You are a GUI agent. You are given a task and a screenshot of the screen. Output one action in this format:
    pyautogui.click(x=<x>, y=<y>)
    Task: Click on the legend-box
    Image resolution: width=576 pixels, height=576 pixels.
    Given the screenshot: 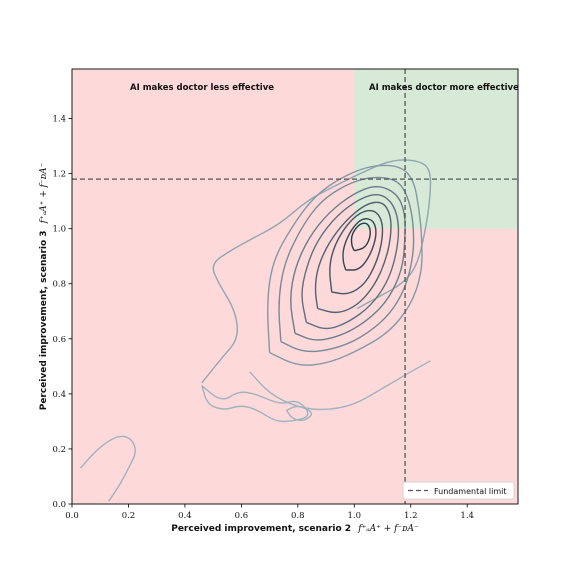 What is the action you would take?
    pyautogui.click(x=458, y=490)
    